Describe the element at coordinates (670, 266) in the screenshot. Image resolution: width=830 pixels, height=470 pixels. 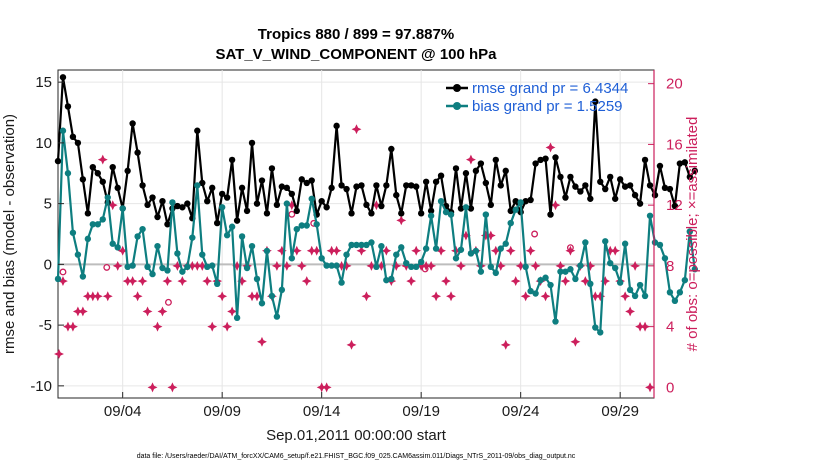
I see `y-right-tick-label: 8` at that location.